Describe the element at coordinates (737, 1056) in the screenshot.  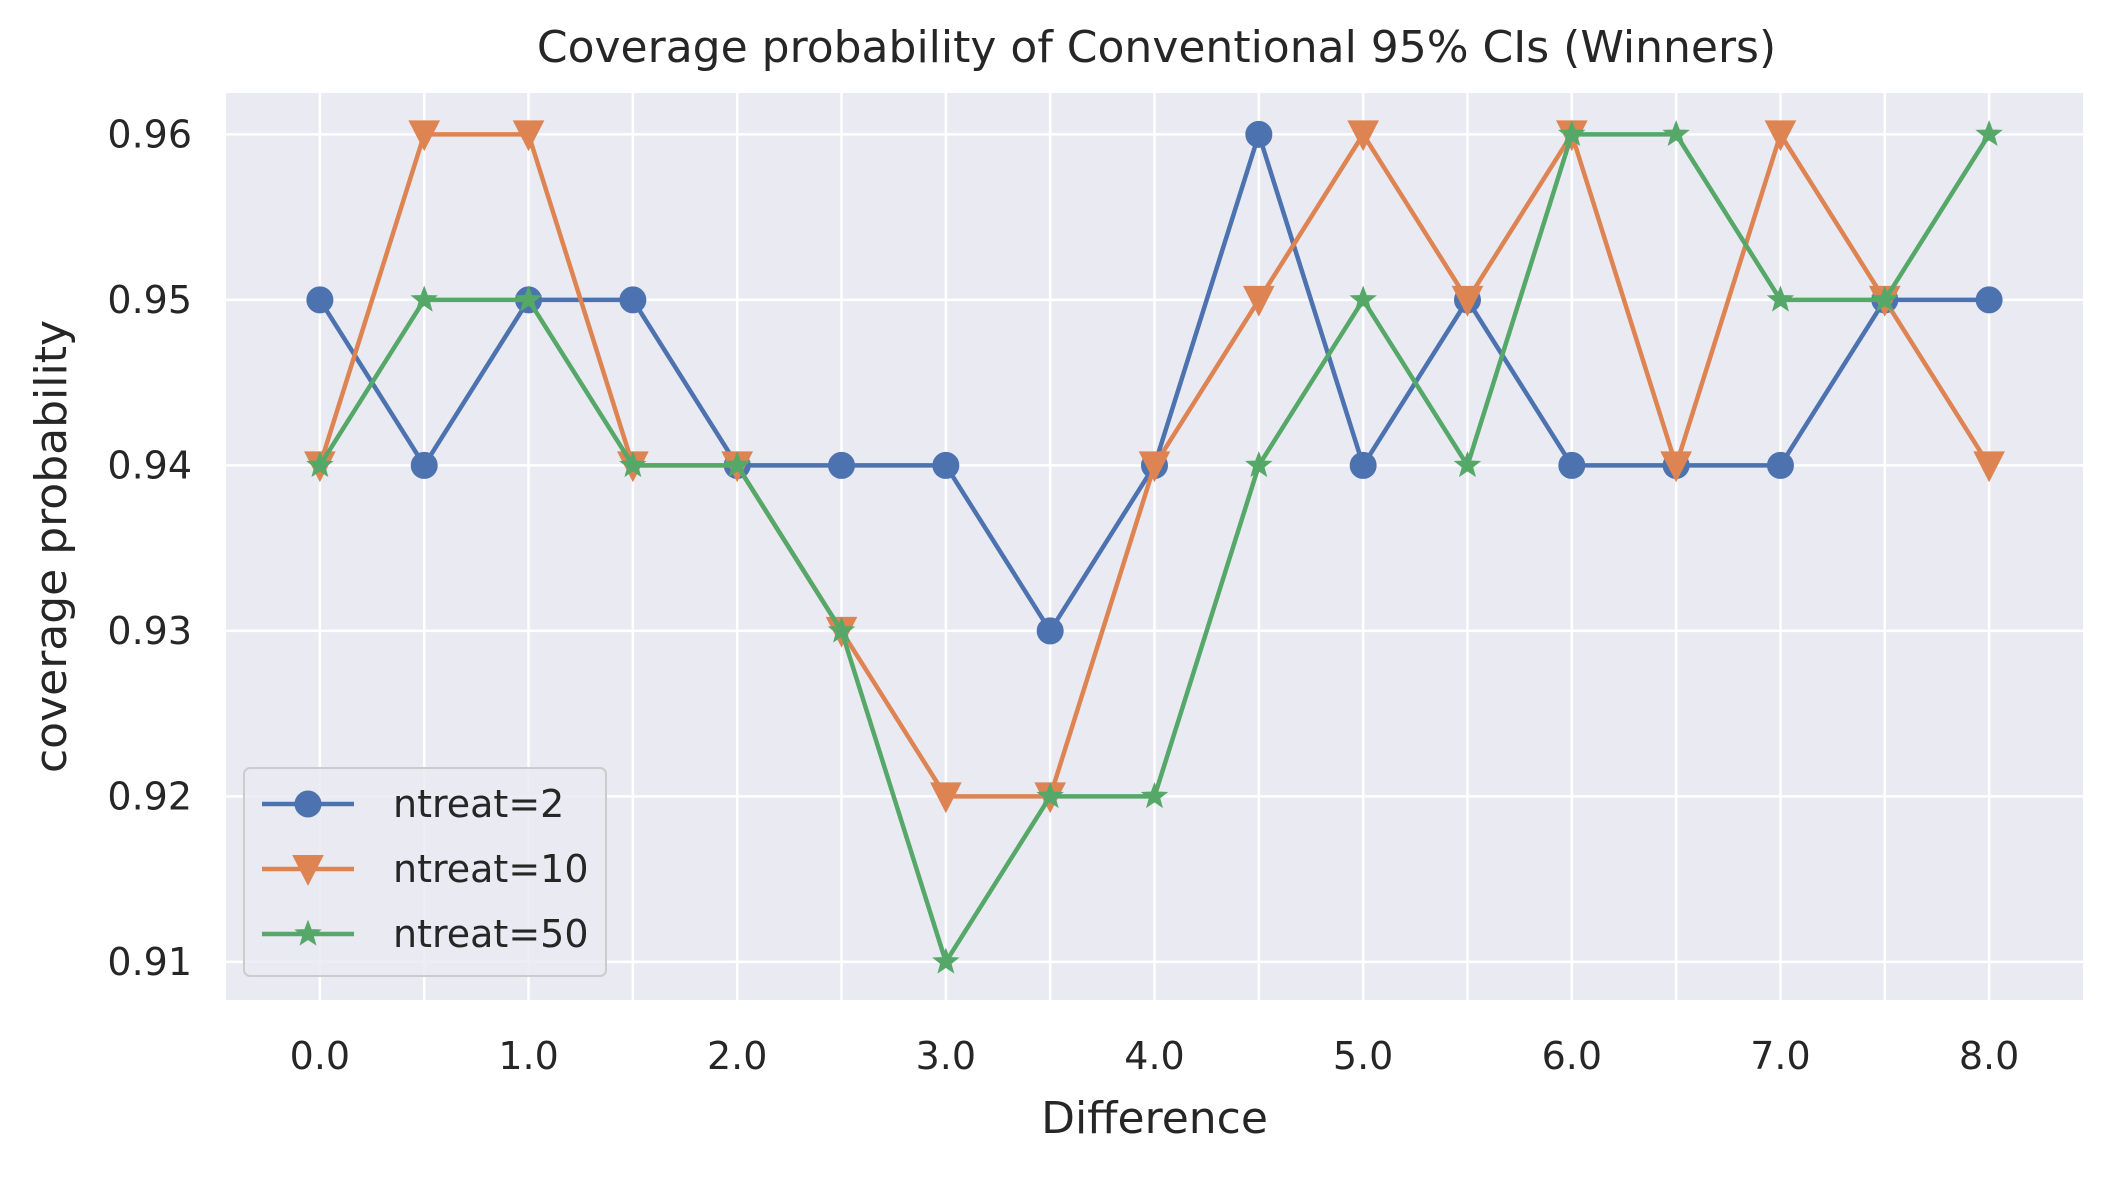
I see `x-tick-label: 2.0` at that location.